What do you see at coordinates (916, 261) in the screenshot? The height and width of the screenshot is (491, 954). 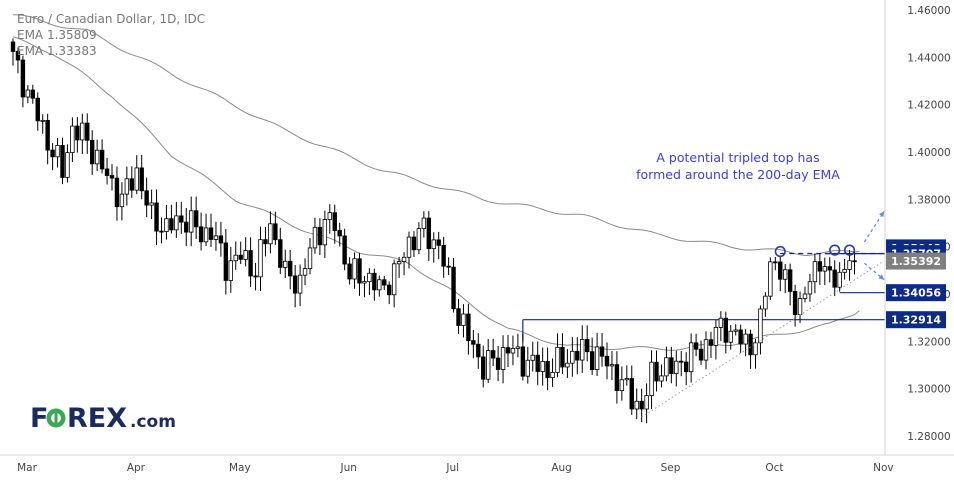 I see `price-label-text: 1.35392` at bounding box center [916, 261].